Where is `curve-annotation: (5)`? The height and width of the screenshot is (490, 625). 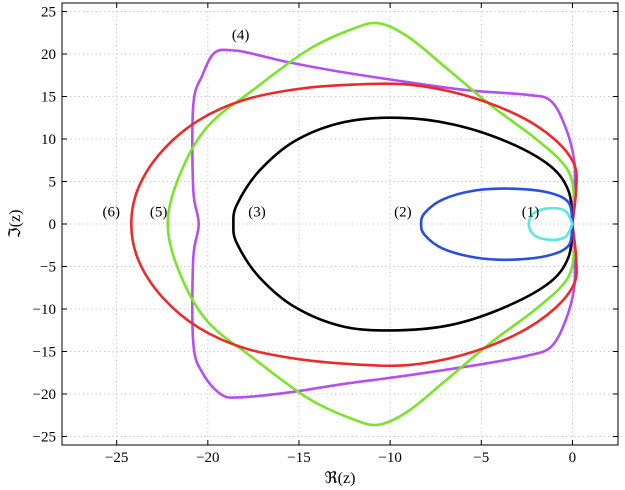 curve-annotation: (5) is located at coordinates (159, 212).